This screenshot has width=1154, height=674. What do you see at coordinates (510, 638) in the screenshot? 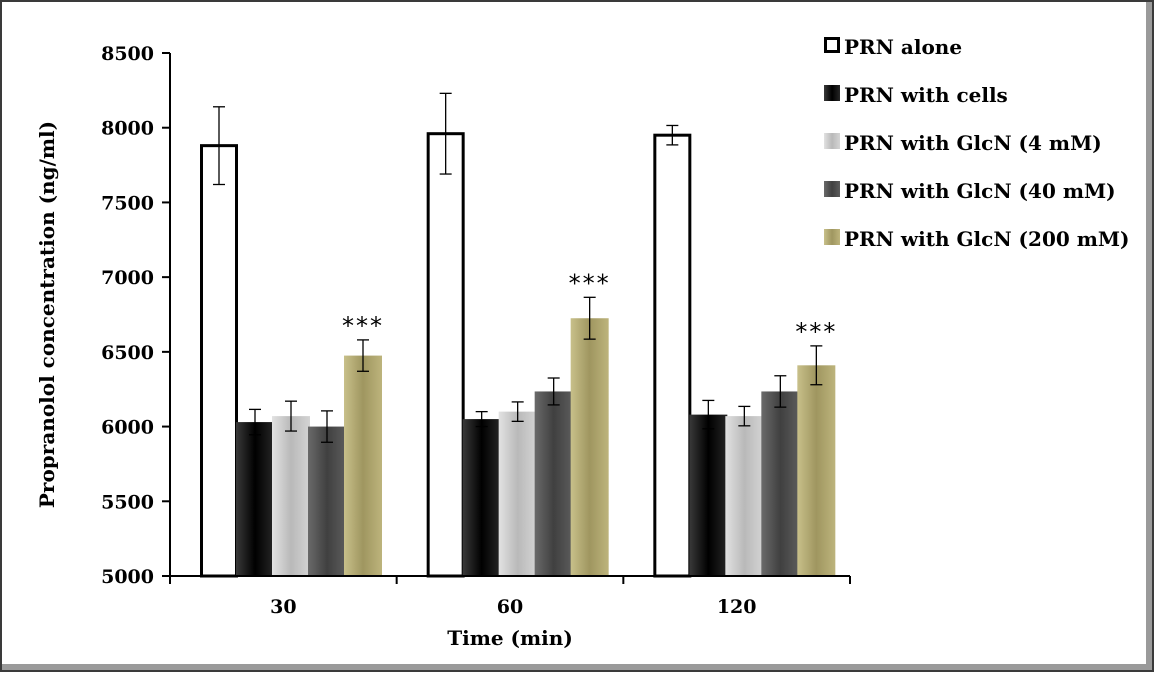
I see `x-axis-title: Time (min)` at bounding box center [510, 638].